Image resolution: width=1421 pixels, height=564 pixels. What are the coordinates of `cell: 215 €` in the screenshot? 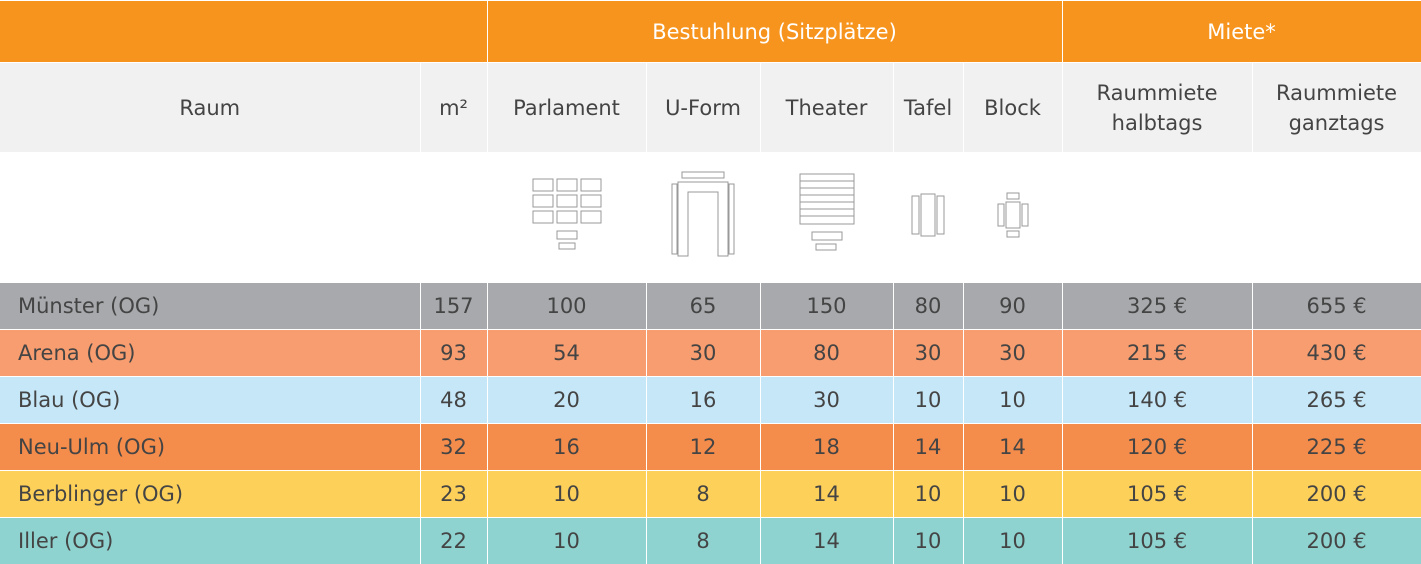 It's located at (1157, 353).